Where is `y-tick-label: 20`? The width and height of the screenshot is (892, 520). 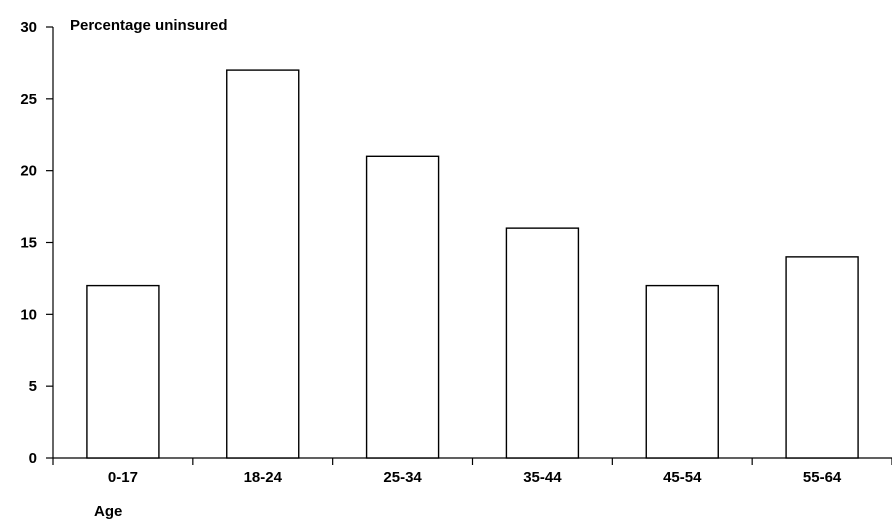 y-tick-label: 20 is located at coordinates (28, 171).